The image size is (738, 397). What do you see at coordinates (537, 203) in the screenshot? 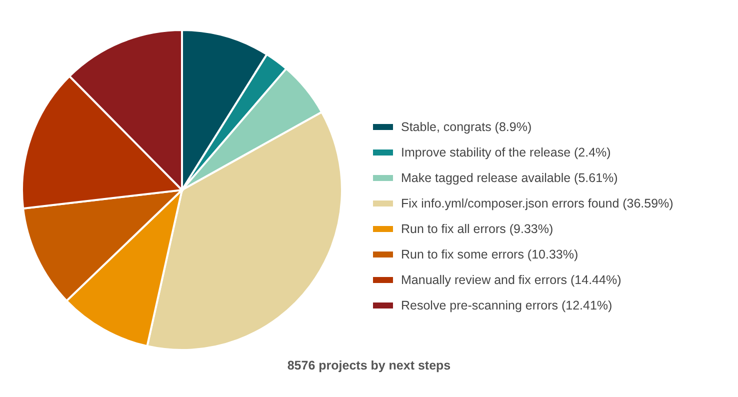
I see `legend-label: Fix info.yml/composer.json errors found (36.59%)` at bounding box center [537, 203].